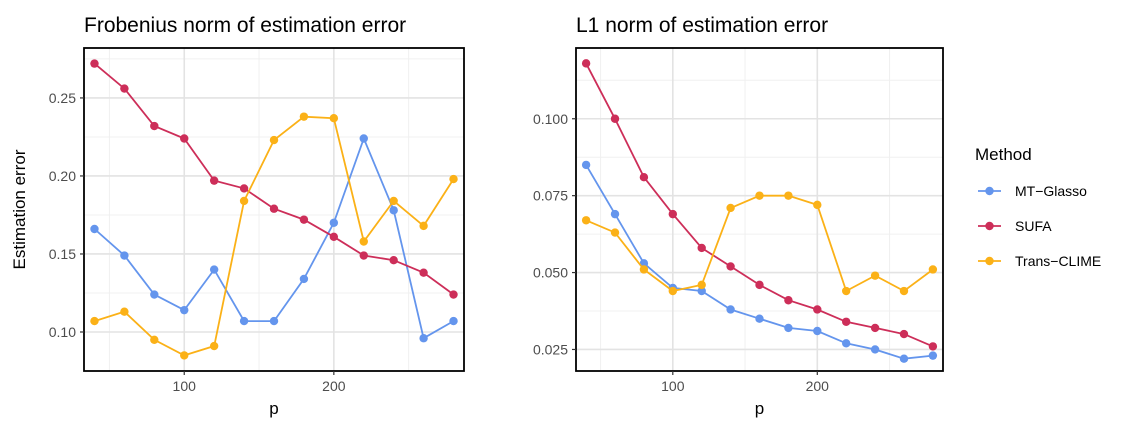 The image size is (1131, 422). I want to click on legend-label: Trans−CLIME, so click(1058, 261).